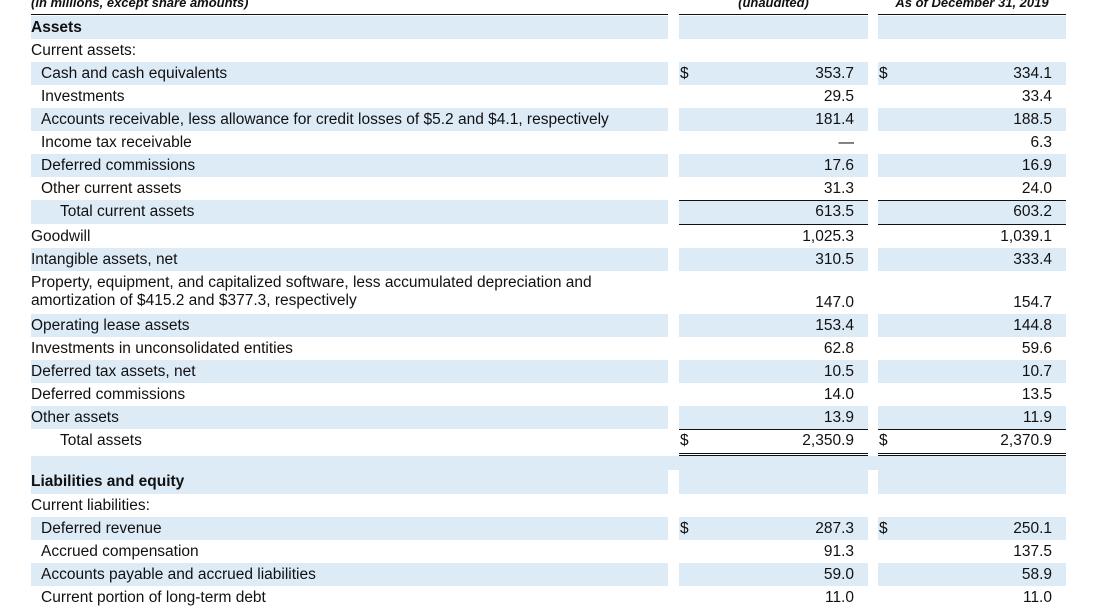 Image resolution: width=1095 pixels, height=609 pixels. I want to click on value: 613.5, so click(834, 211).